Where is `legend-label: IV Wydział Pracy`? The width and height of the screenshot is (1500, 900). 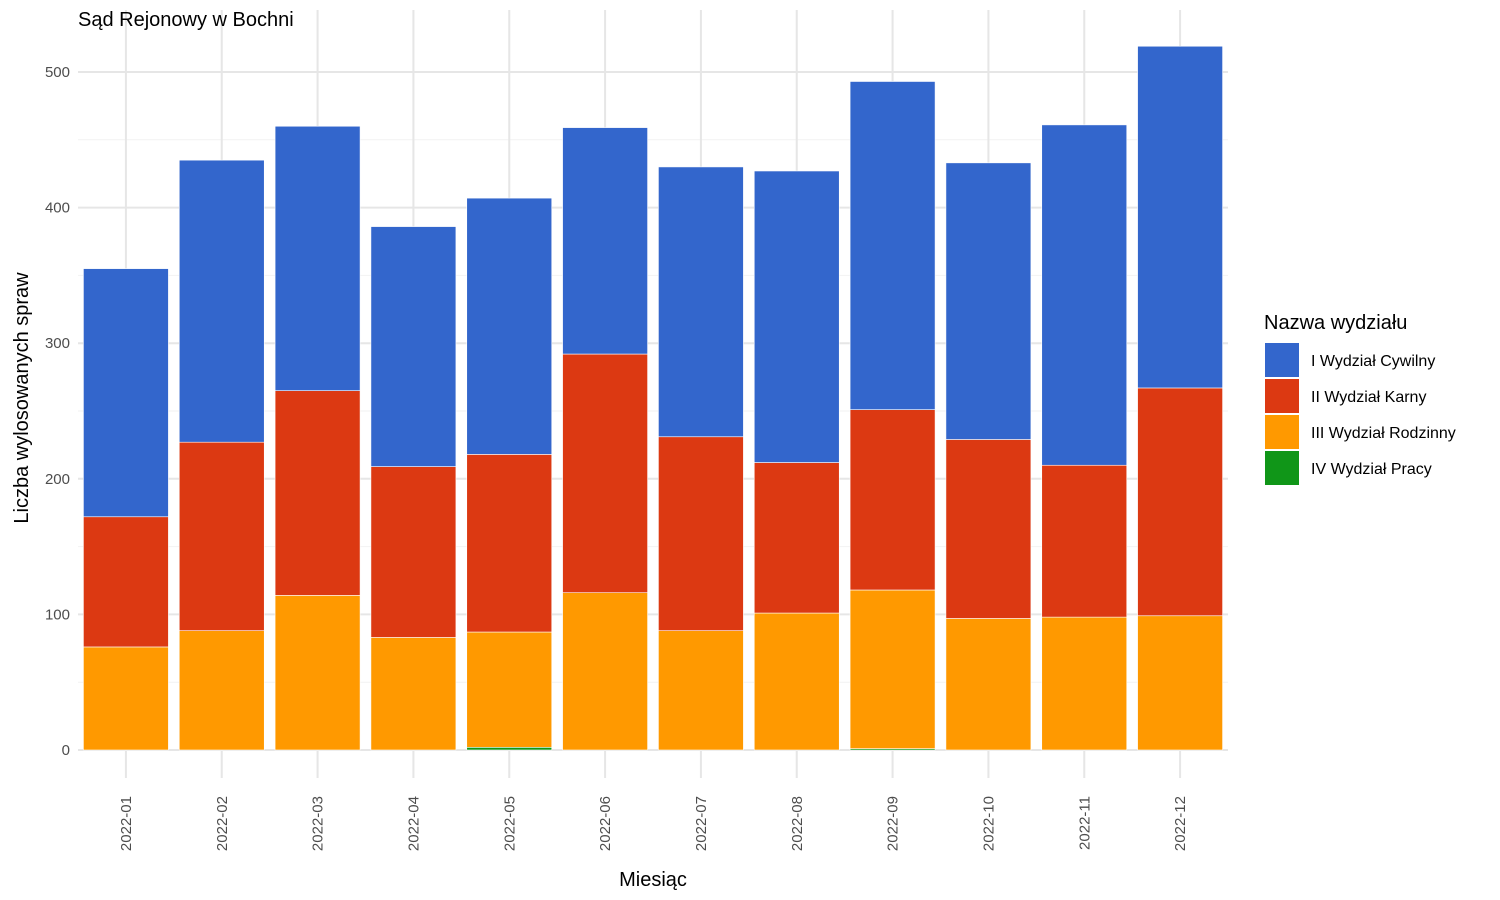
legend-label: IV Wydział Pracy is located at coordinates (1371, 469).